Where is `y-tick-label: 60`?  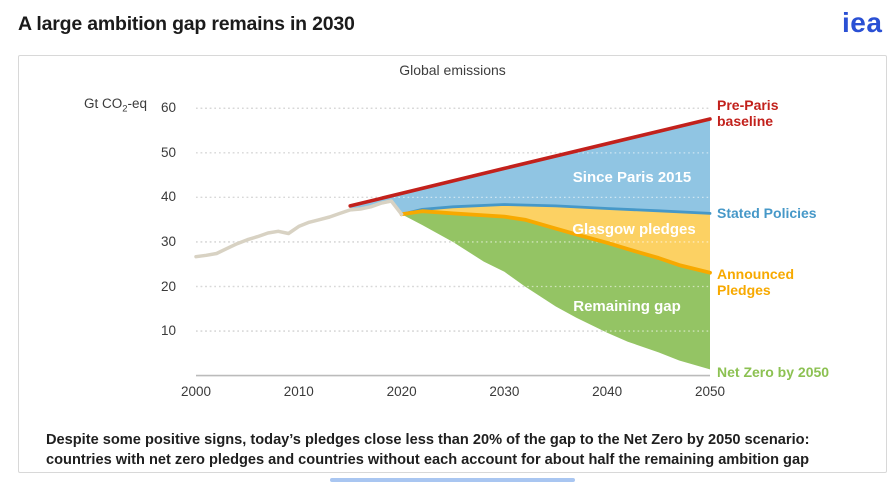
y-tick-label: 60 is located at coordinates (168, 108).